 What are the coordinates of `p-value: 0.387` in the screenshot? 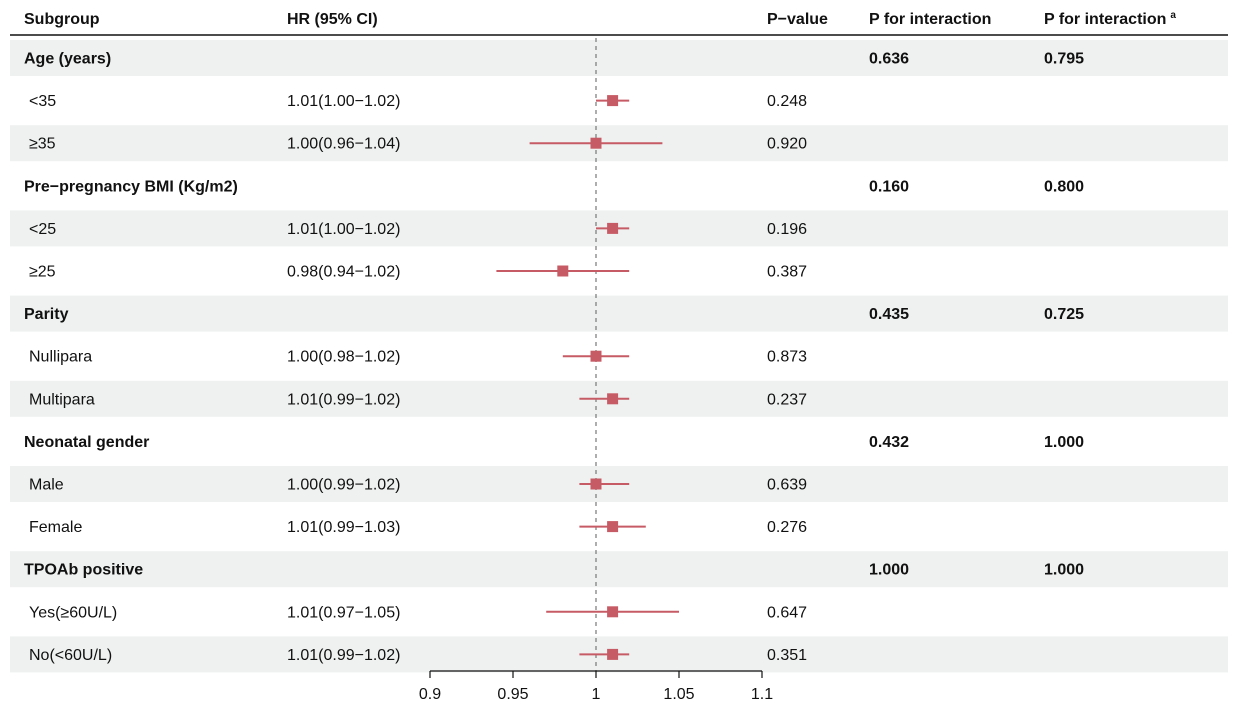 It's located at (787, 272).